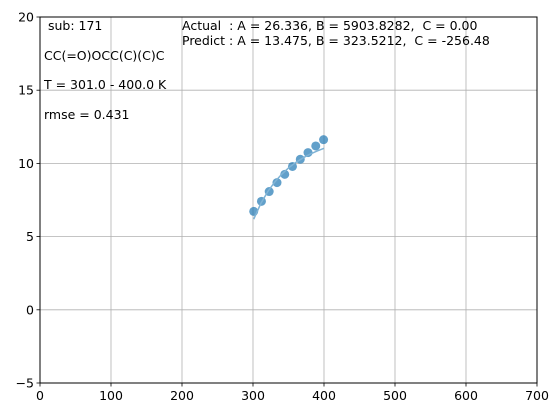  Describe the element at coordinates (87, 114) in the screenshot. I see `annotation-rmse: rmse = 0.431` at that location.